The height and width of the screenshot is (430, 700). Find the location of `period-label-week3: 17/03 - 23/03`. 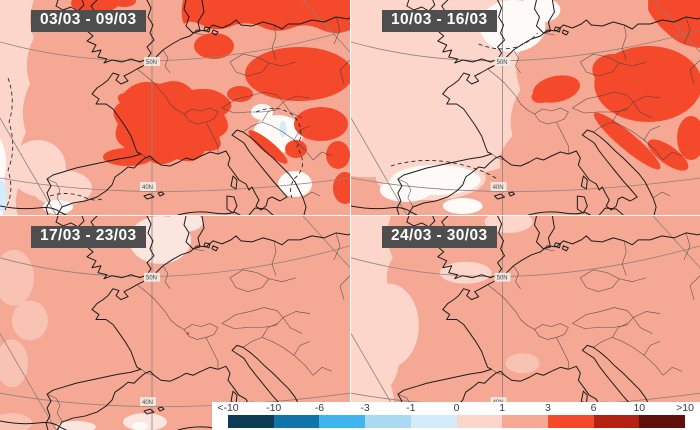

period-label-week3: 17/03 - 23/03 is located at coordinates (88, 237).